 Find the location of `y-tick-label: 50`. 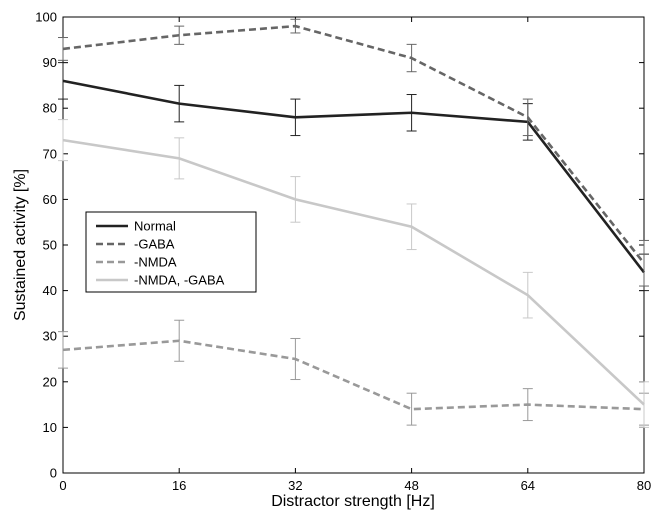

y-tick-label: 50 is located at coordinates (50, 245).